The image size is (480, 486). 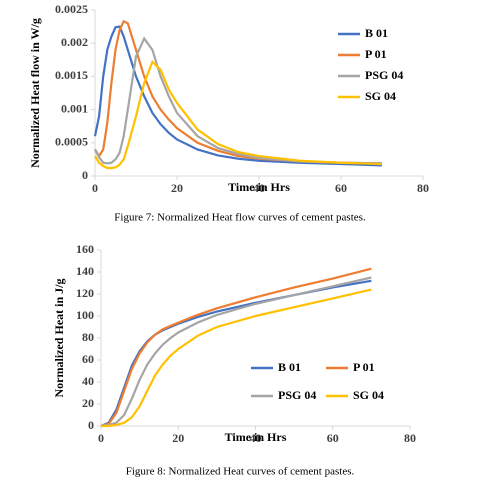 I want to click on y-tick-label: 40, so click(x=88, y=381).